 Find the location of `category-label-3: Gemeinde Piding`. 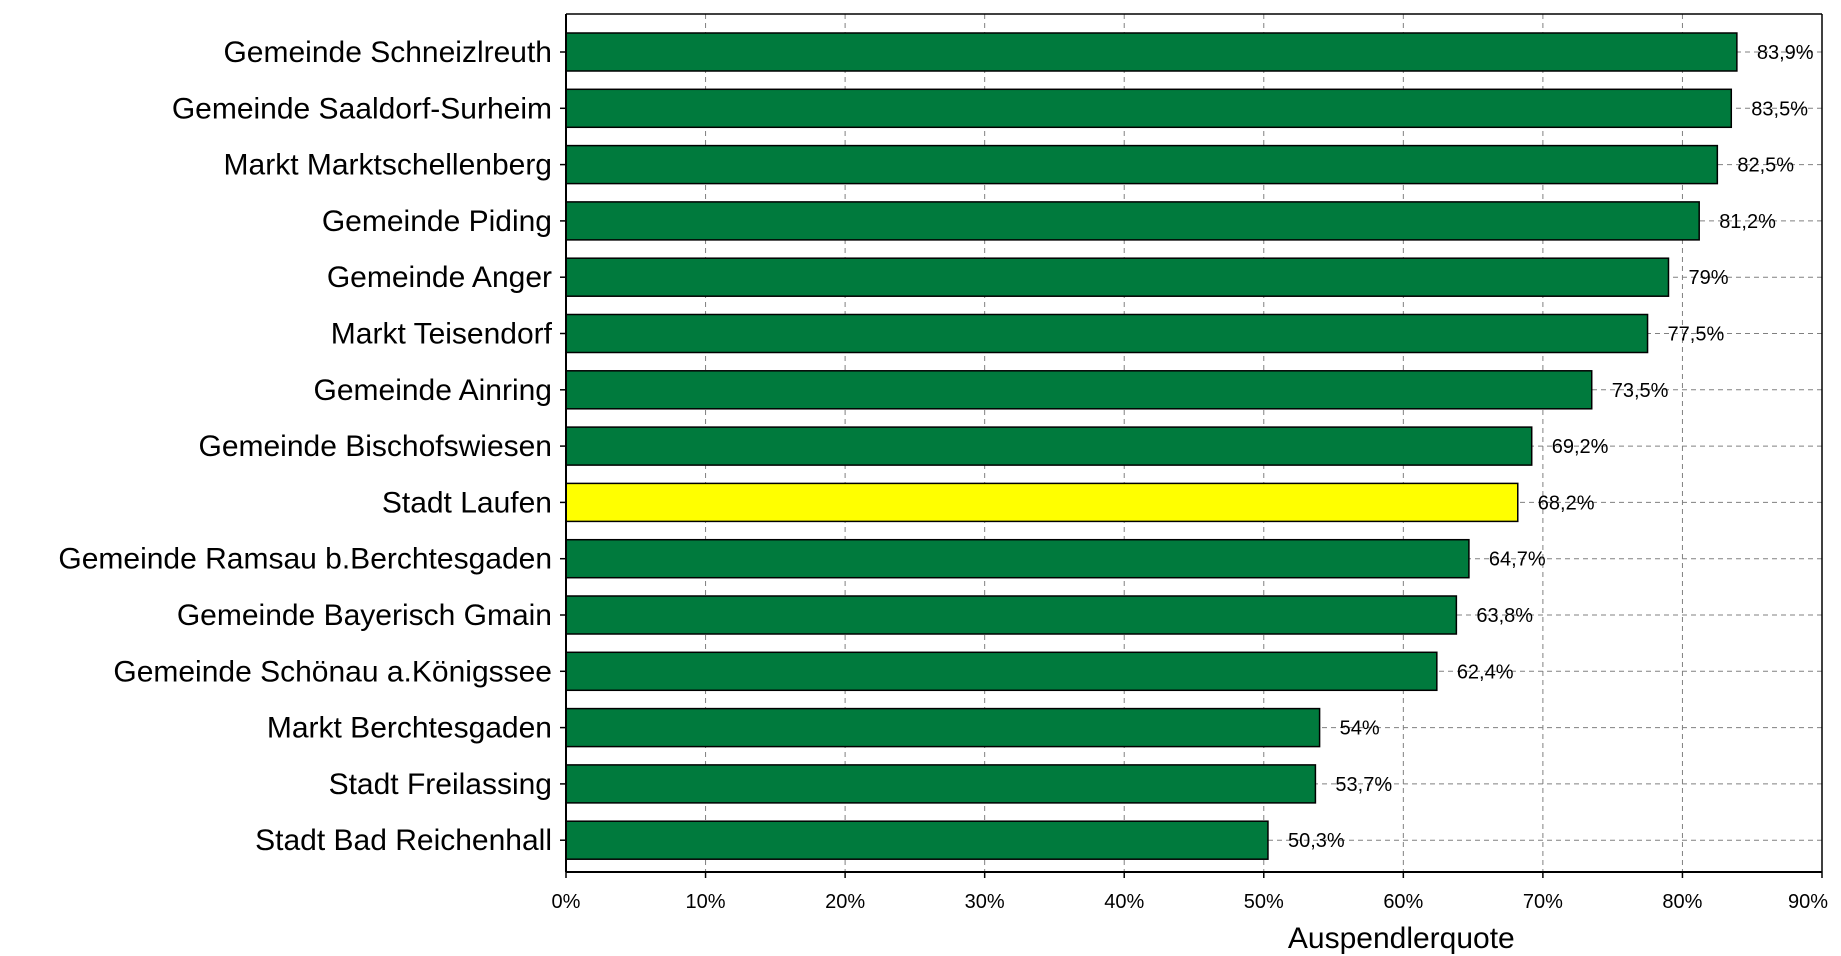

category-label-3: Gemeinde Piding is located at coordinates (437, 221).